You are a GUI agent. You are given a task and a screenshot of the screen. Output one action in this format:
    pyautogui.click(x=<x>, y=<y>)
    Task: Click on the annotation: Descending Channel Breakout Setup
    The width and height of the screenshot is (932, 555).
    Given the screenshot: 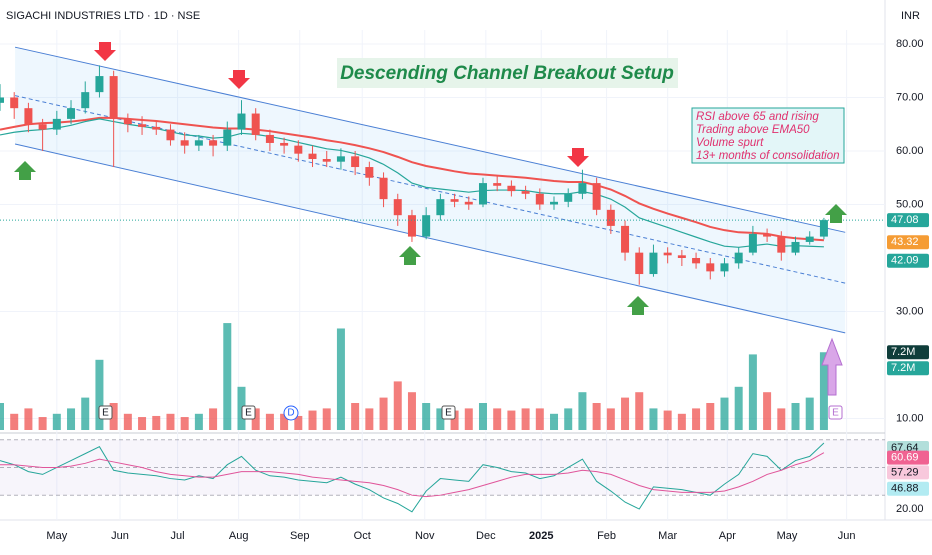 What is the action you would take?
    pyautogui.click(x=507, y=73)
    